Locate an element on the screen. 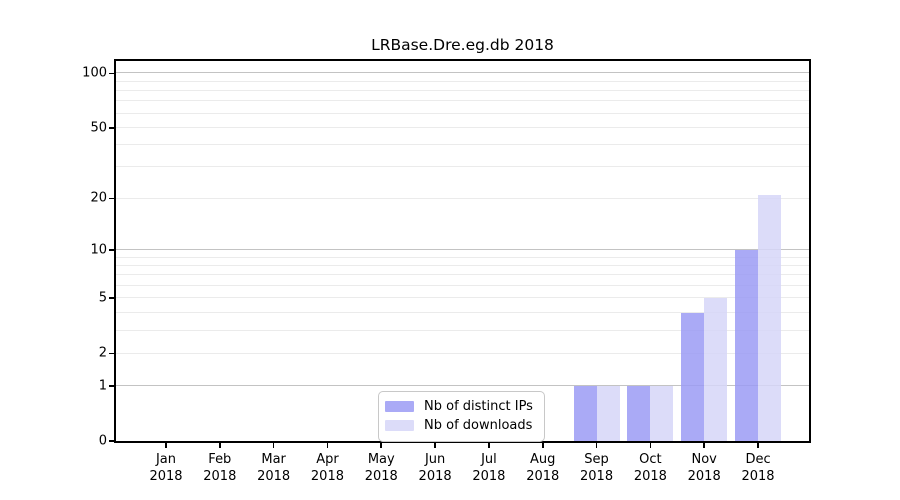  bar-distinct-ips-dec is located at coordinates (747, 345).